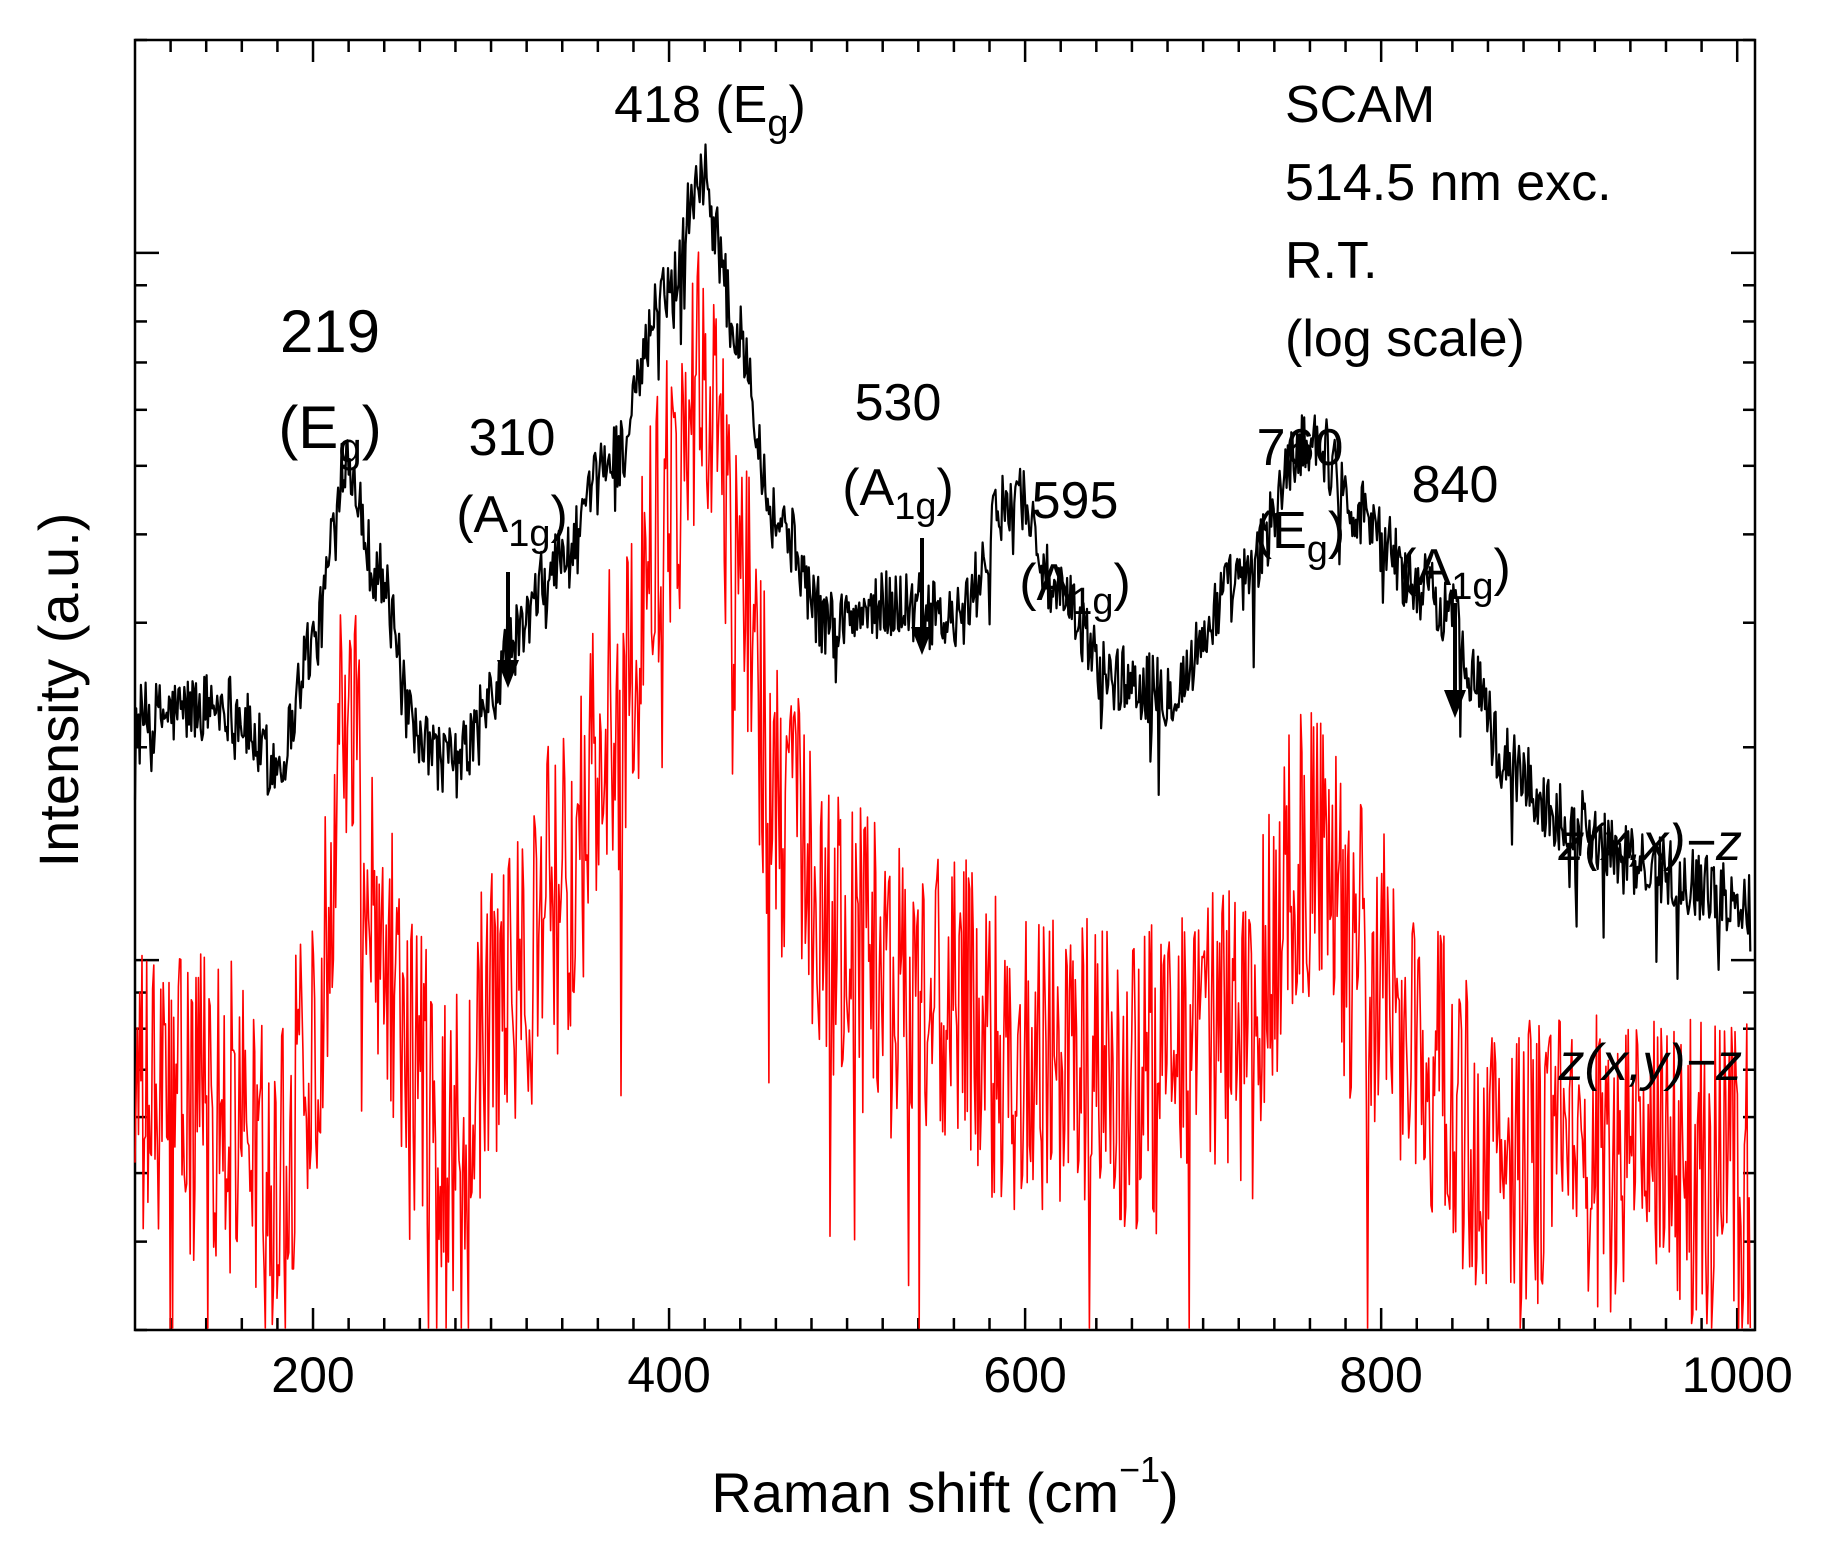 Image resolution: width=1822 pixels, height=1555 pixels. I want to click on peak-annotation: 310 (A1g), so click(512, 548).